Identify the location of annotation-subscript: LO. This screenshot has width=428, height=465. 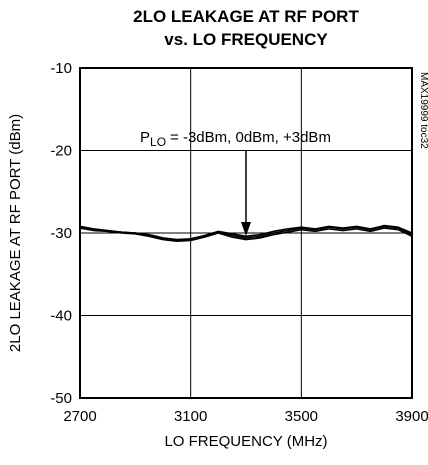
(158, 142).